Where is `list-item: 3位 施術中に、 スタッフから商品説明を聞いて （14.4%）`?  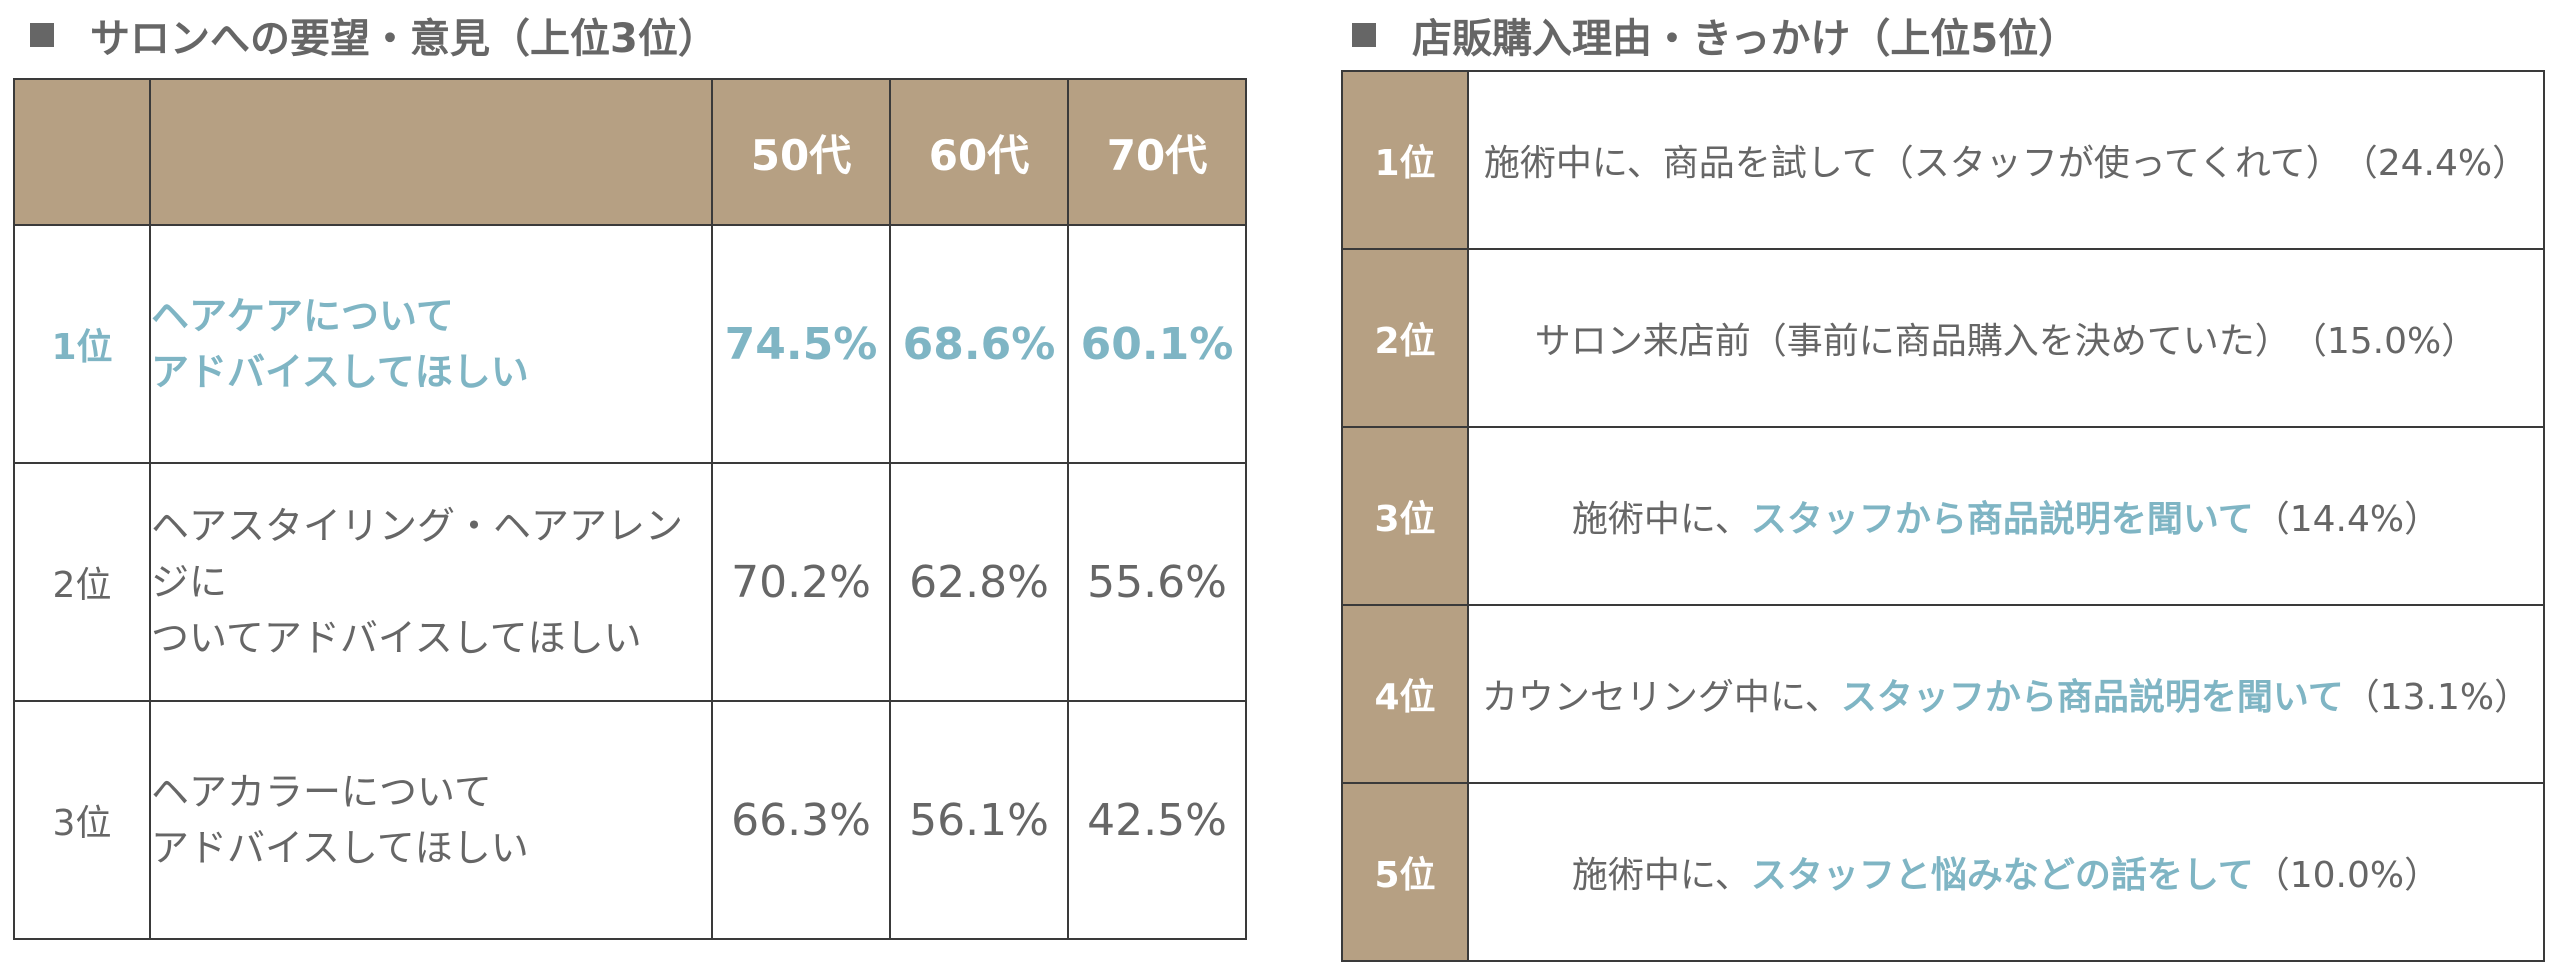 list-item: 3位 施術中に、 スタッフから商品説明を聞いて （14.4%） is located at coordinates (1943, 517).